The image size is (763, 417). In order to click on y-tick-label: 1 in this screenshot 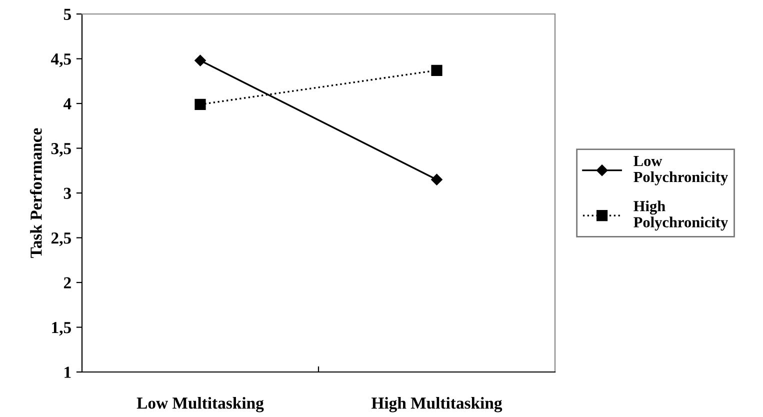, I will do `click(67, 372)`.